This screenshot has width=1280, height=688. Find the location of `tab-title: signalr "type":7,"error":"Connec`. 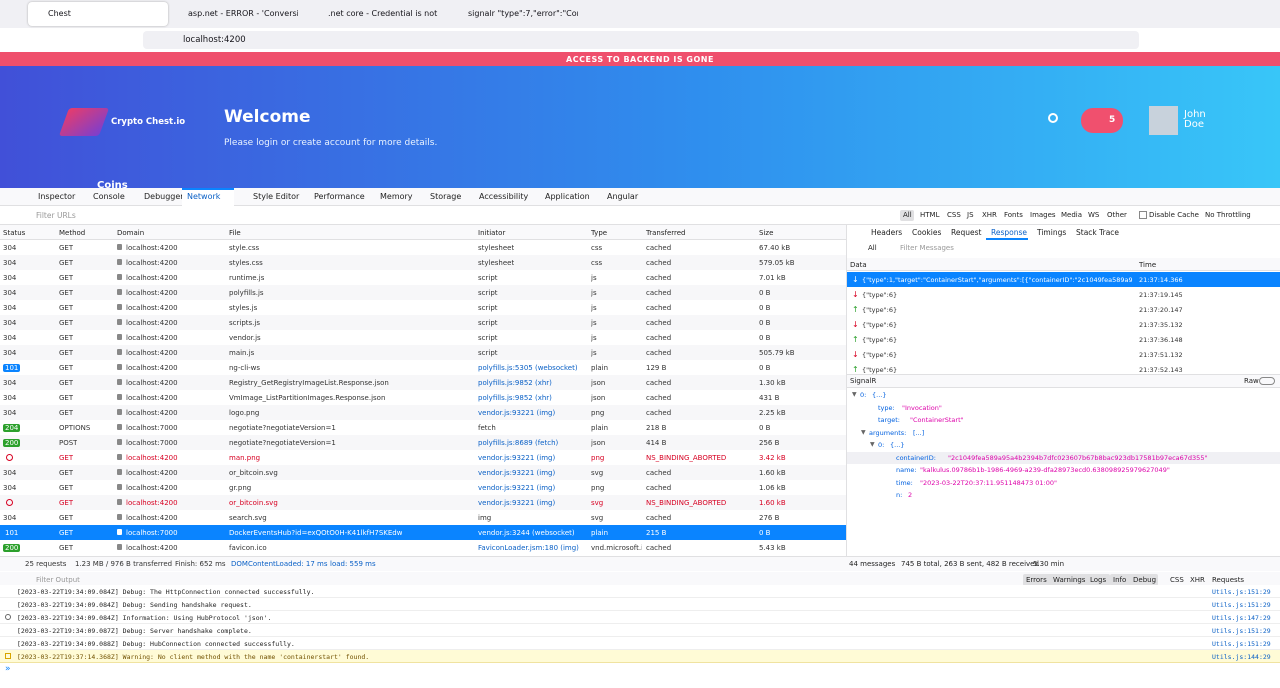

tab-title: signalr "type":7,"error":"Connec is located at coordinates (523, 13).